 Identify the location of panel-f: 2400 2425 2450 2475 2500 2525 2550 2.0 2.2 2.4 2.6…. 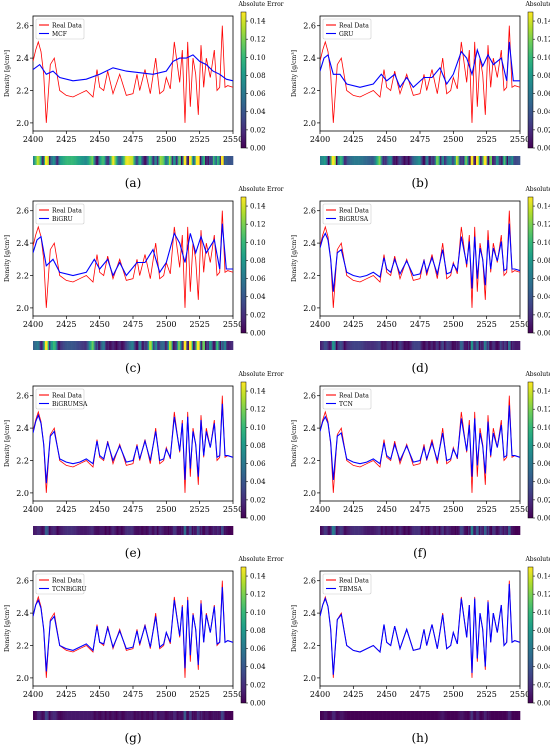
(420, 465).